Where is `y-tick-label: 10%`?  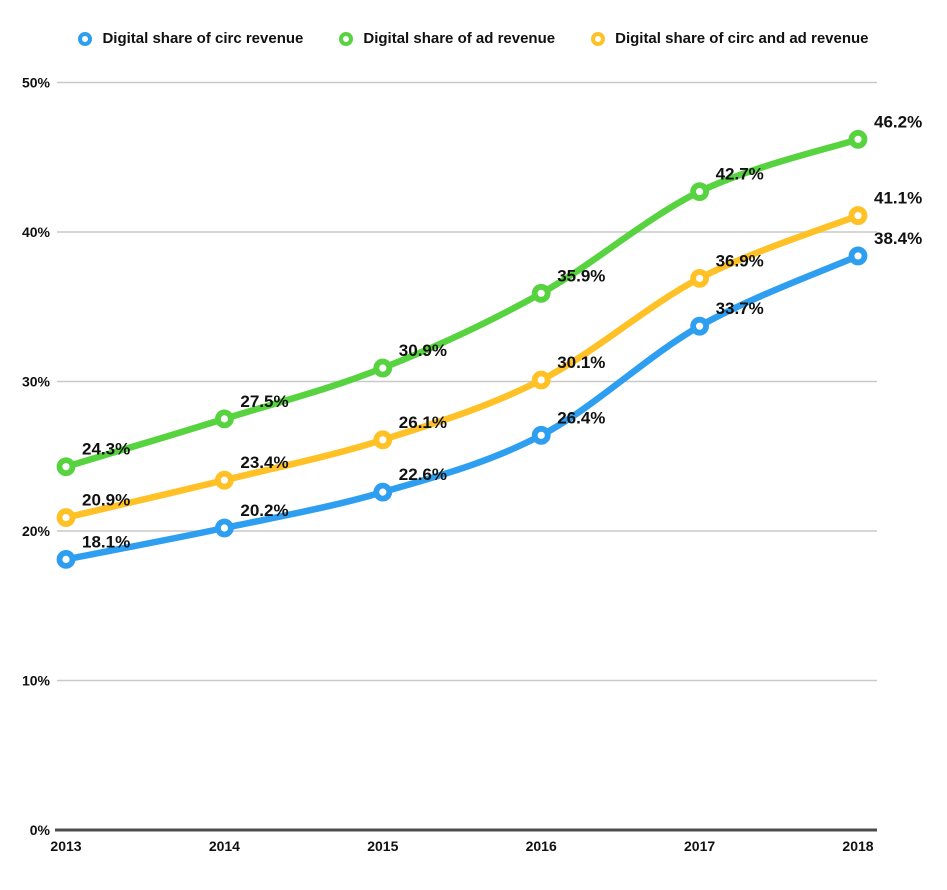
y-tick-label: 10% is located at coordinates (36, 681).